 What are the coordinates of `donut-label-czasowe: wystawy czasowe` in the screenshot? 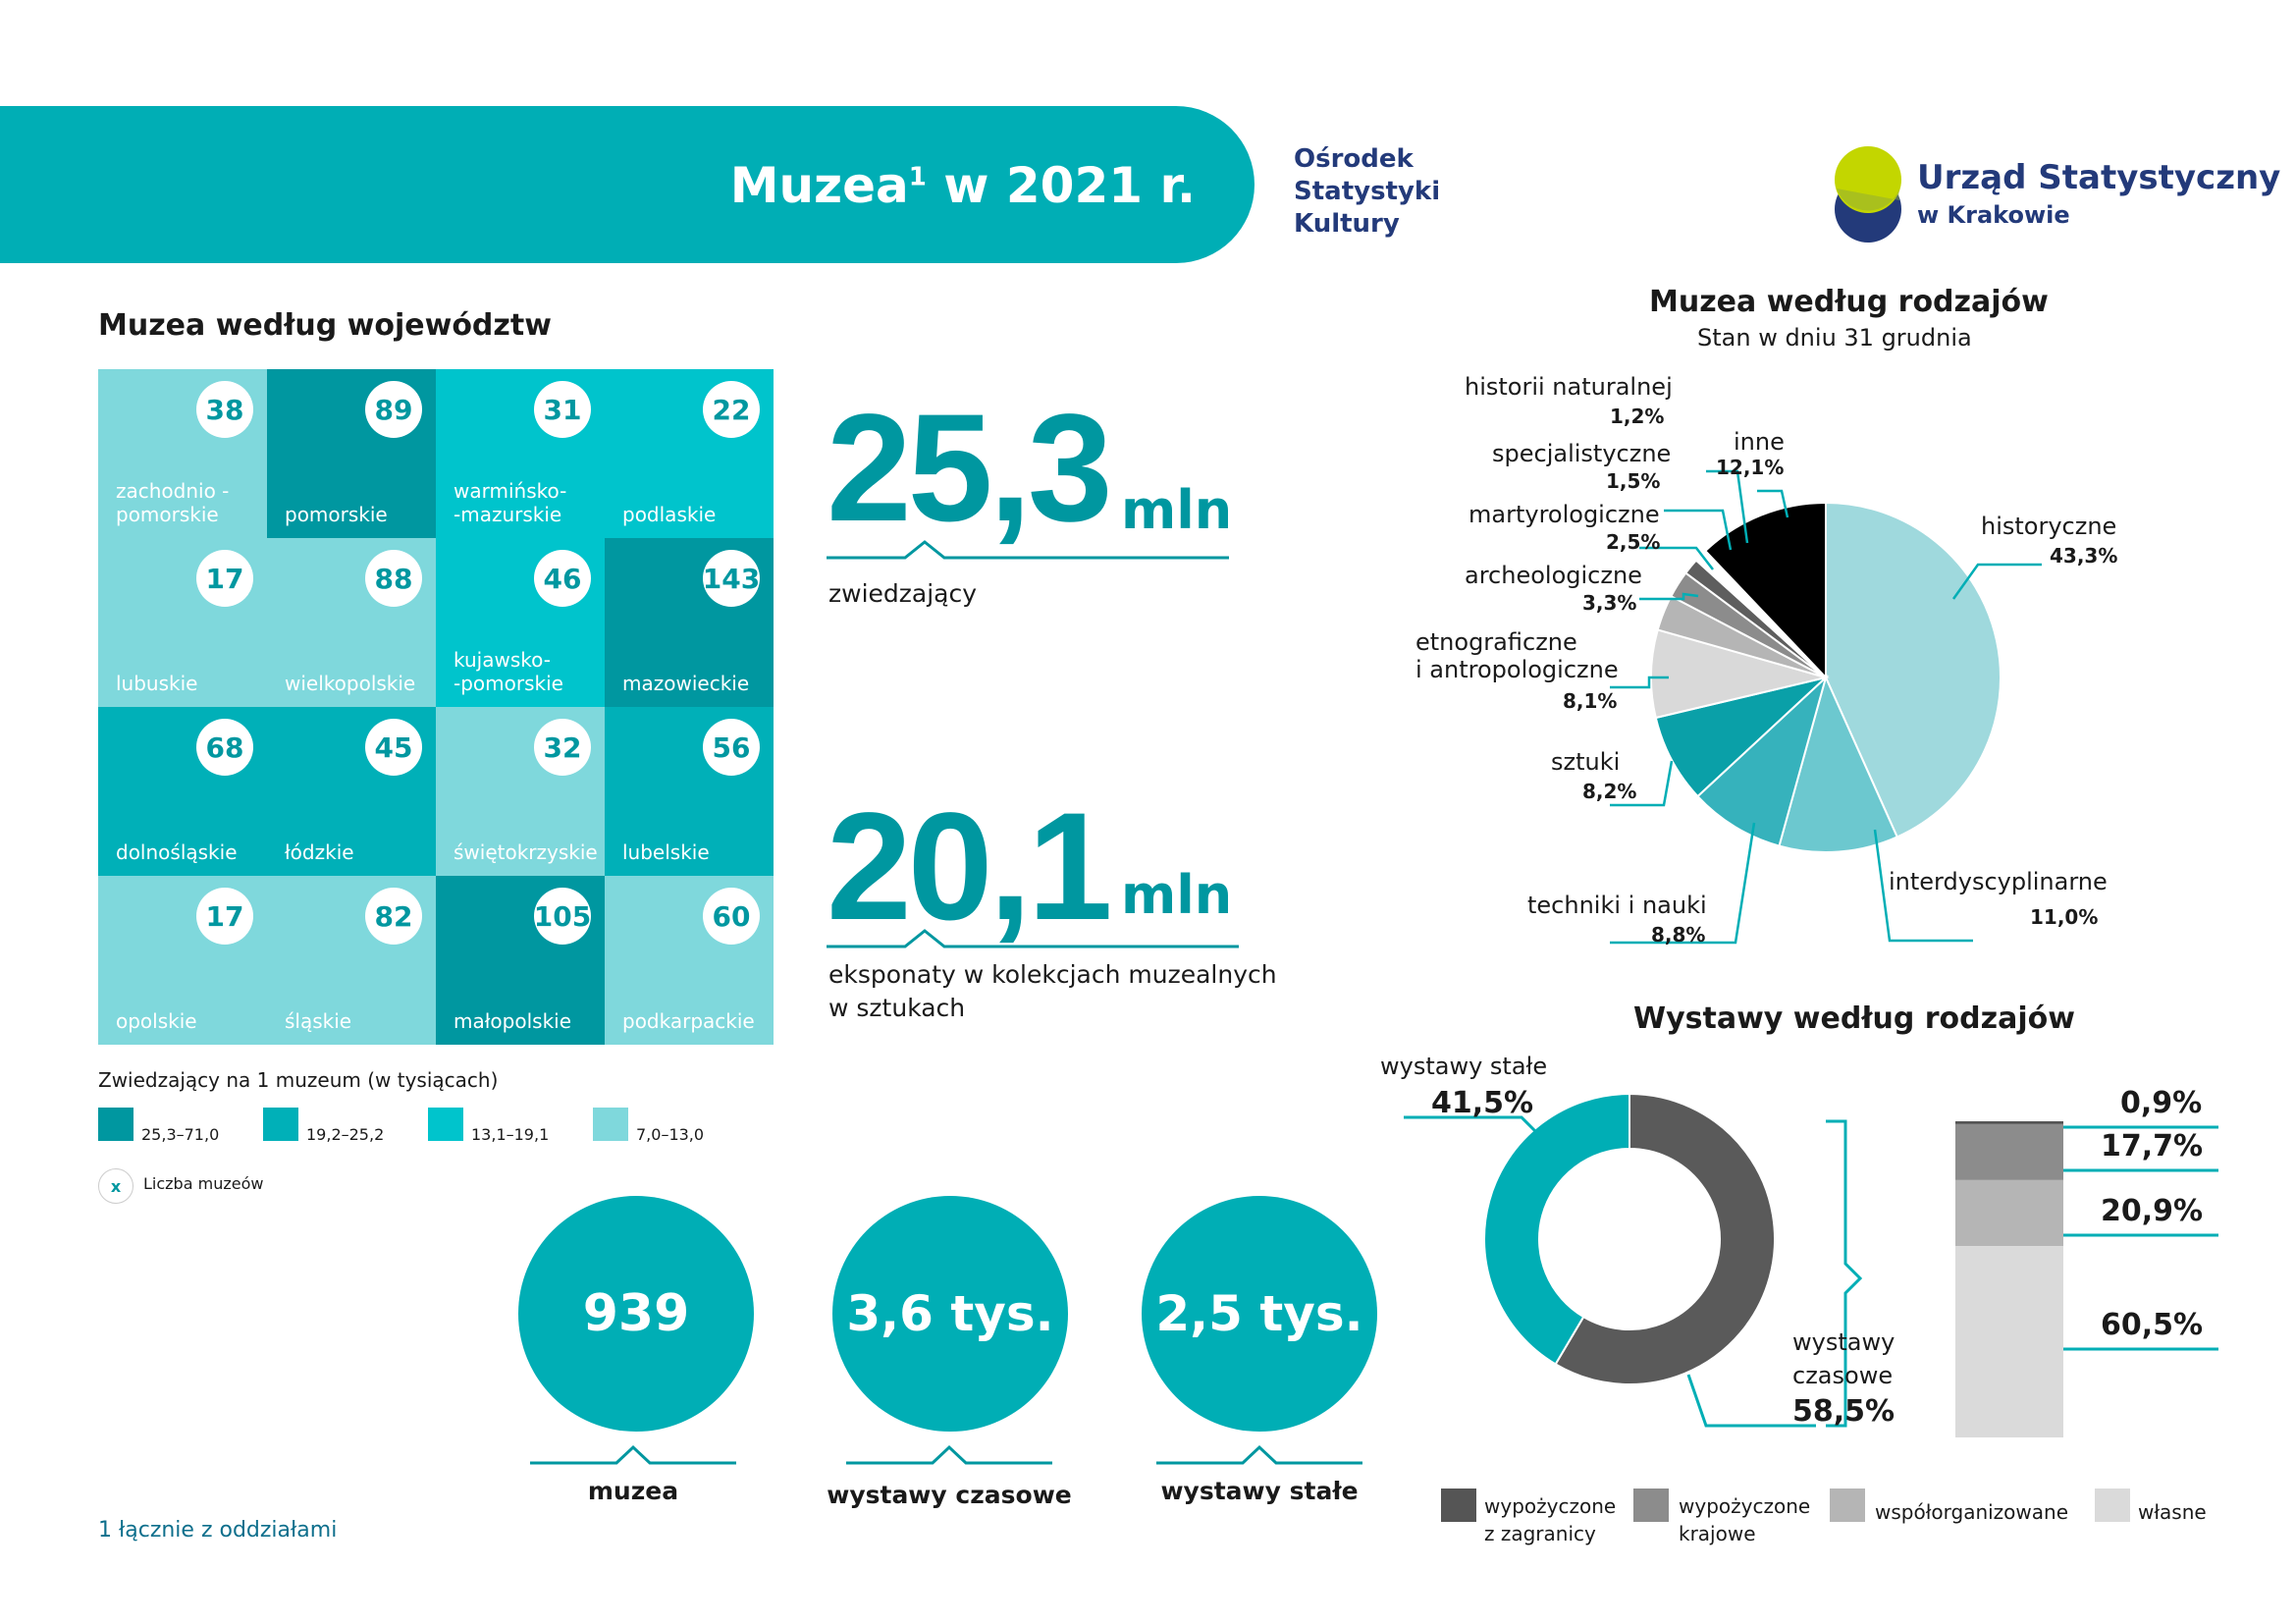 It's located at (1844, 1358).